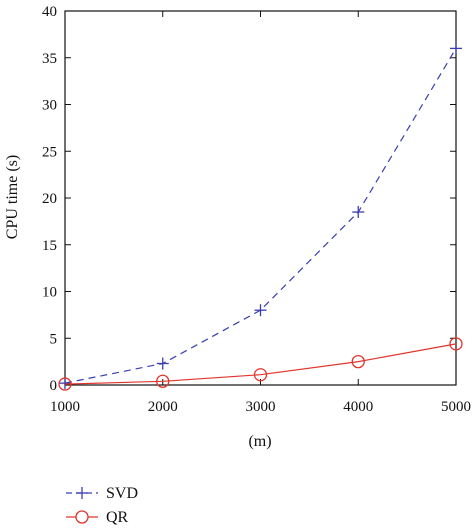 This screenshot has height=529, width=474. What do you see at coordinates (82, 517) in the screenshot?
I see `circle-marker-icon` at bounding box center [82, 517].